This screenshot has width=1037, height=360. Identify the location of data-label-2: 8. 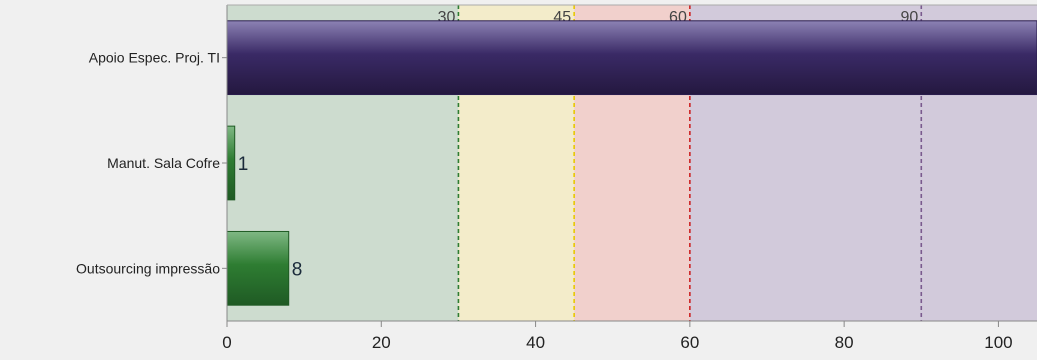
(297, 269).